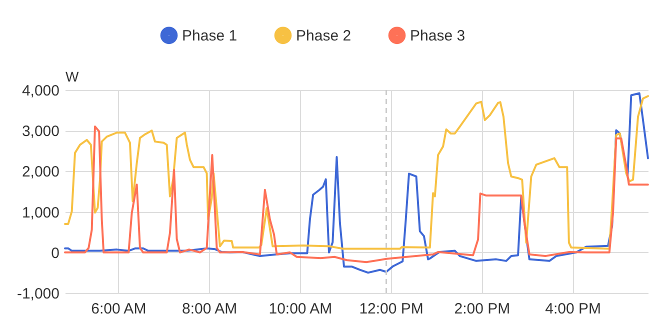 This screenshot has width=649, height=325. What do you see at coordinates (324, 35) in the screenshot?
I see `legend-label: Phase 2` at bounding box center [324, 35].